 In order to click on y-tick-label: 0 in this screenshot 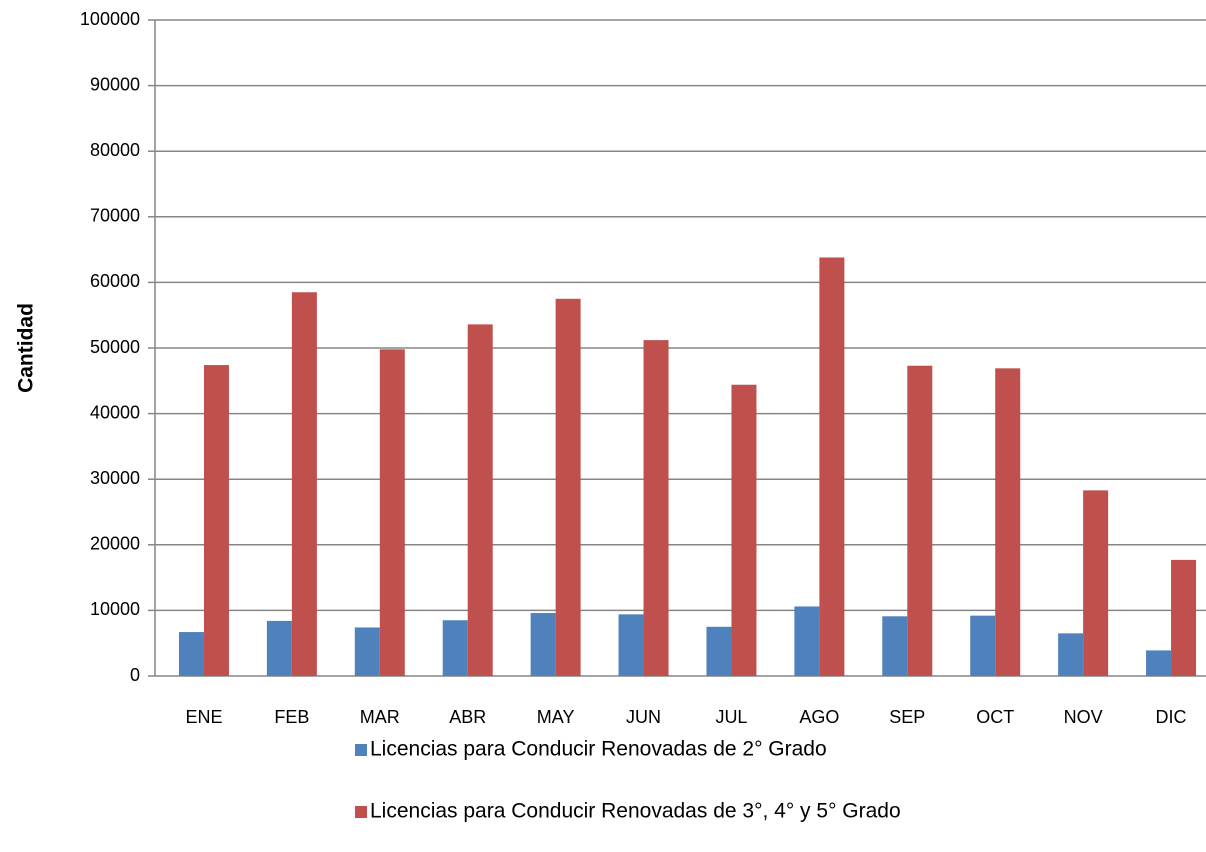, I will do `click(135, 675)`.